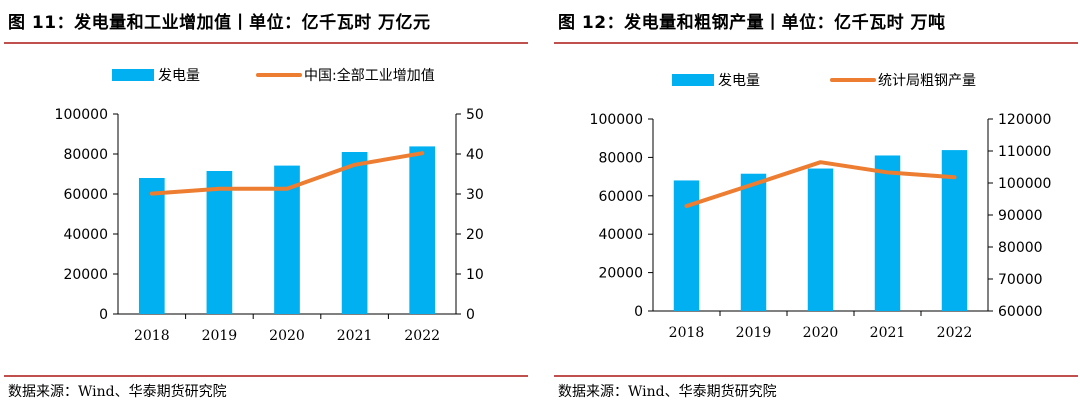 Image resolution: width=1080 pixels, height=406 pixels. I want to click on chart-title: 图 12：发电量和粗钢产量丨单位：亿千瓦时 万吨, so click(752, 23).